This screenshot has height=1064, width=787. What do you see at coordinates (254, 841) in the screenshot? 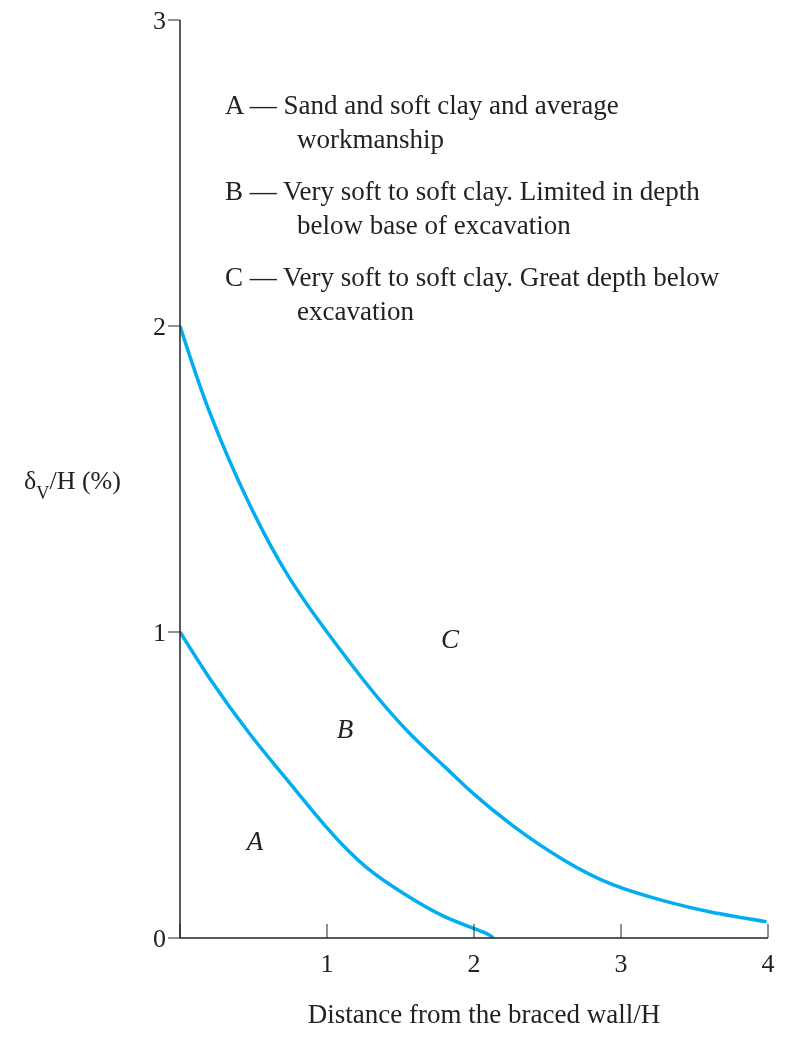
I see `annotation: A` at bounding box center [254, 841].